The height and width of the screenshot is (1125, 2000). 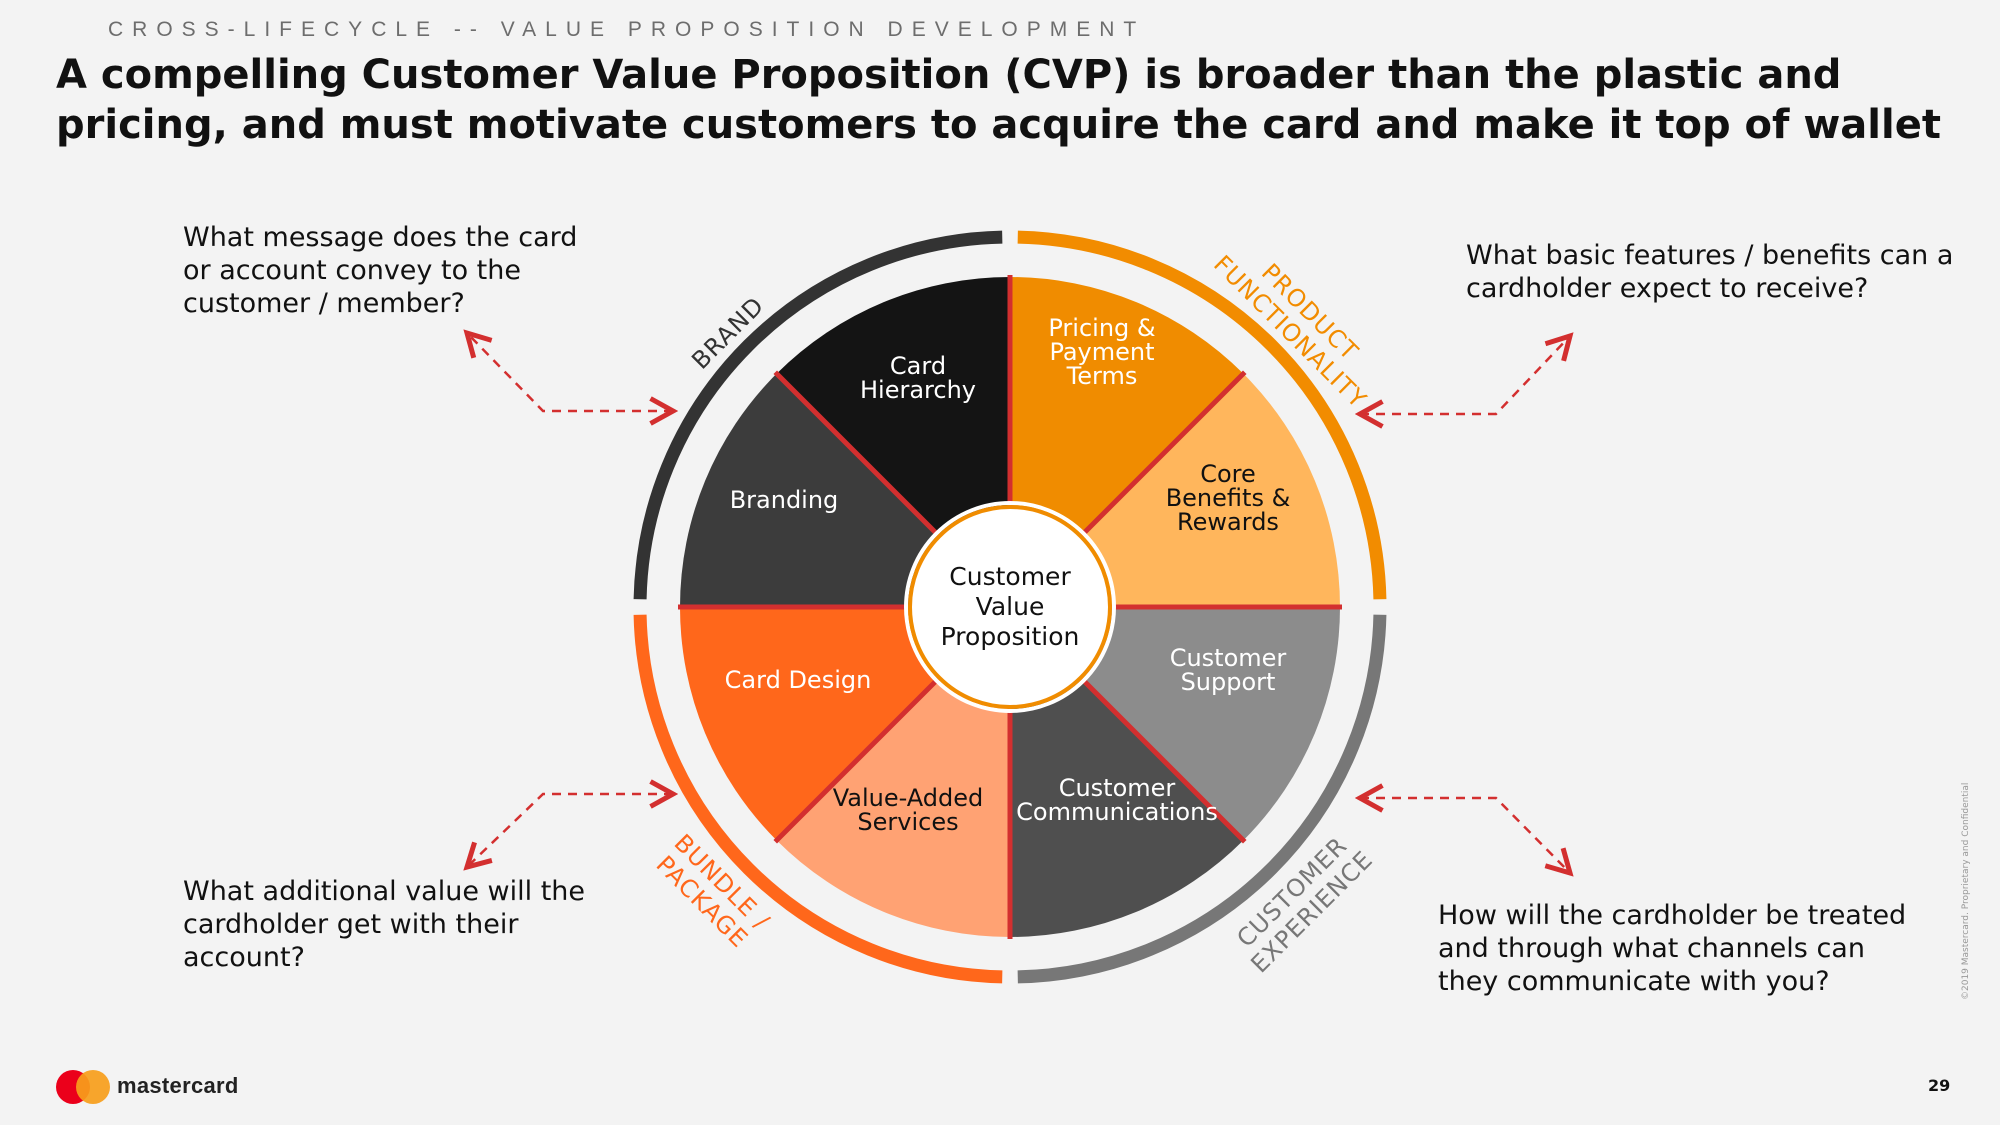 I want to click on segment-label-branding: Branding, so click(x=784, y=500).